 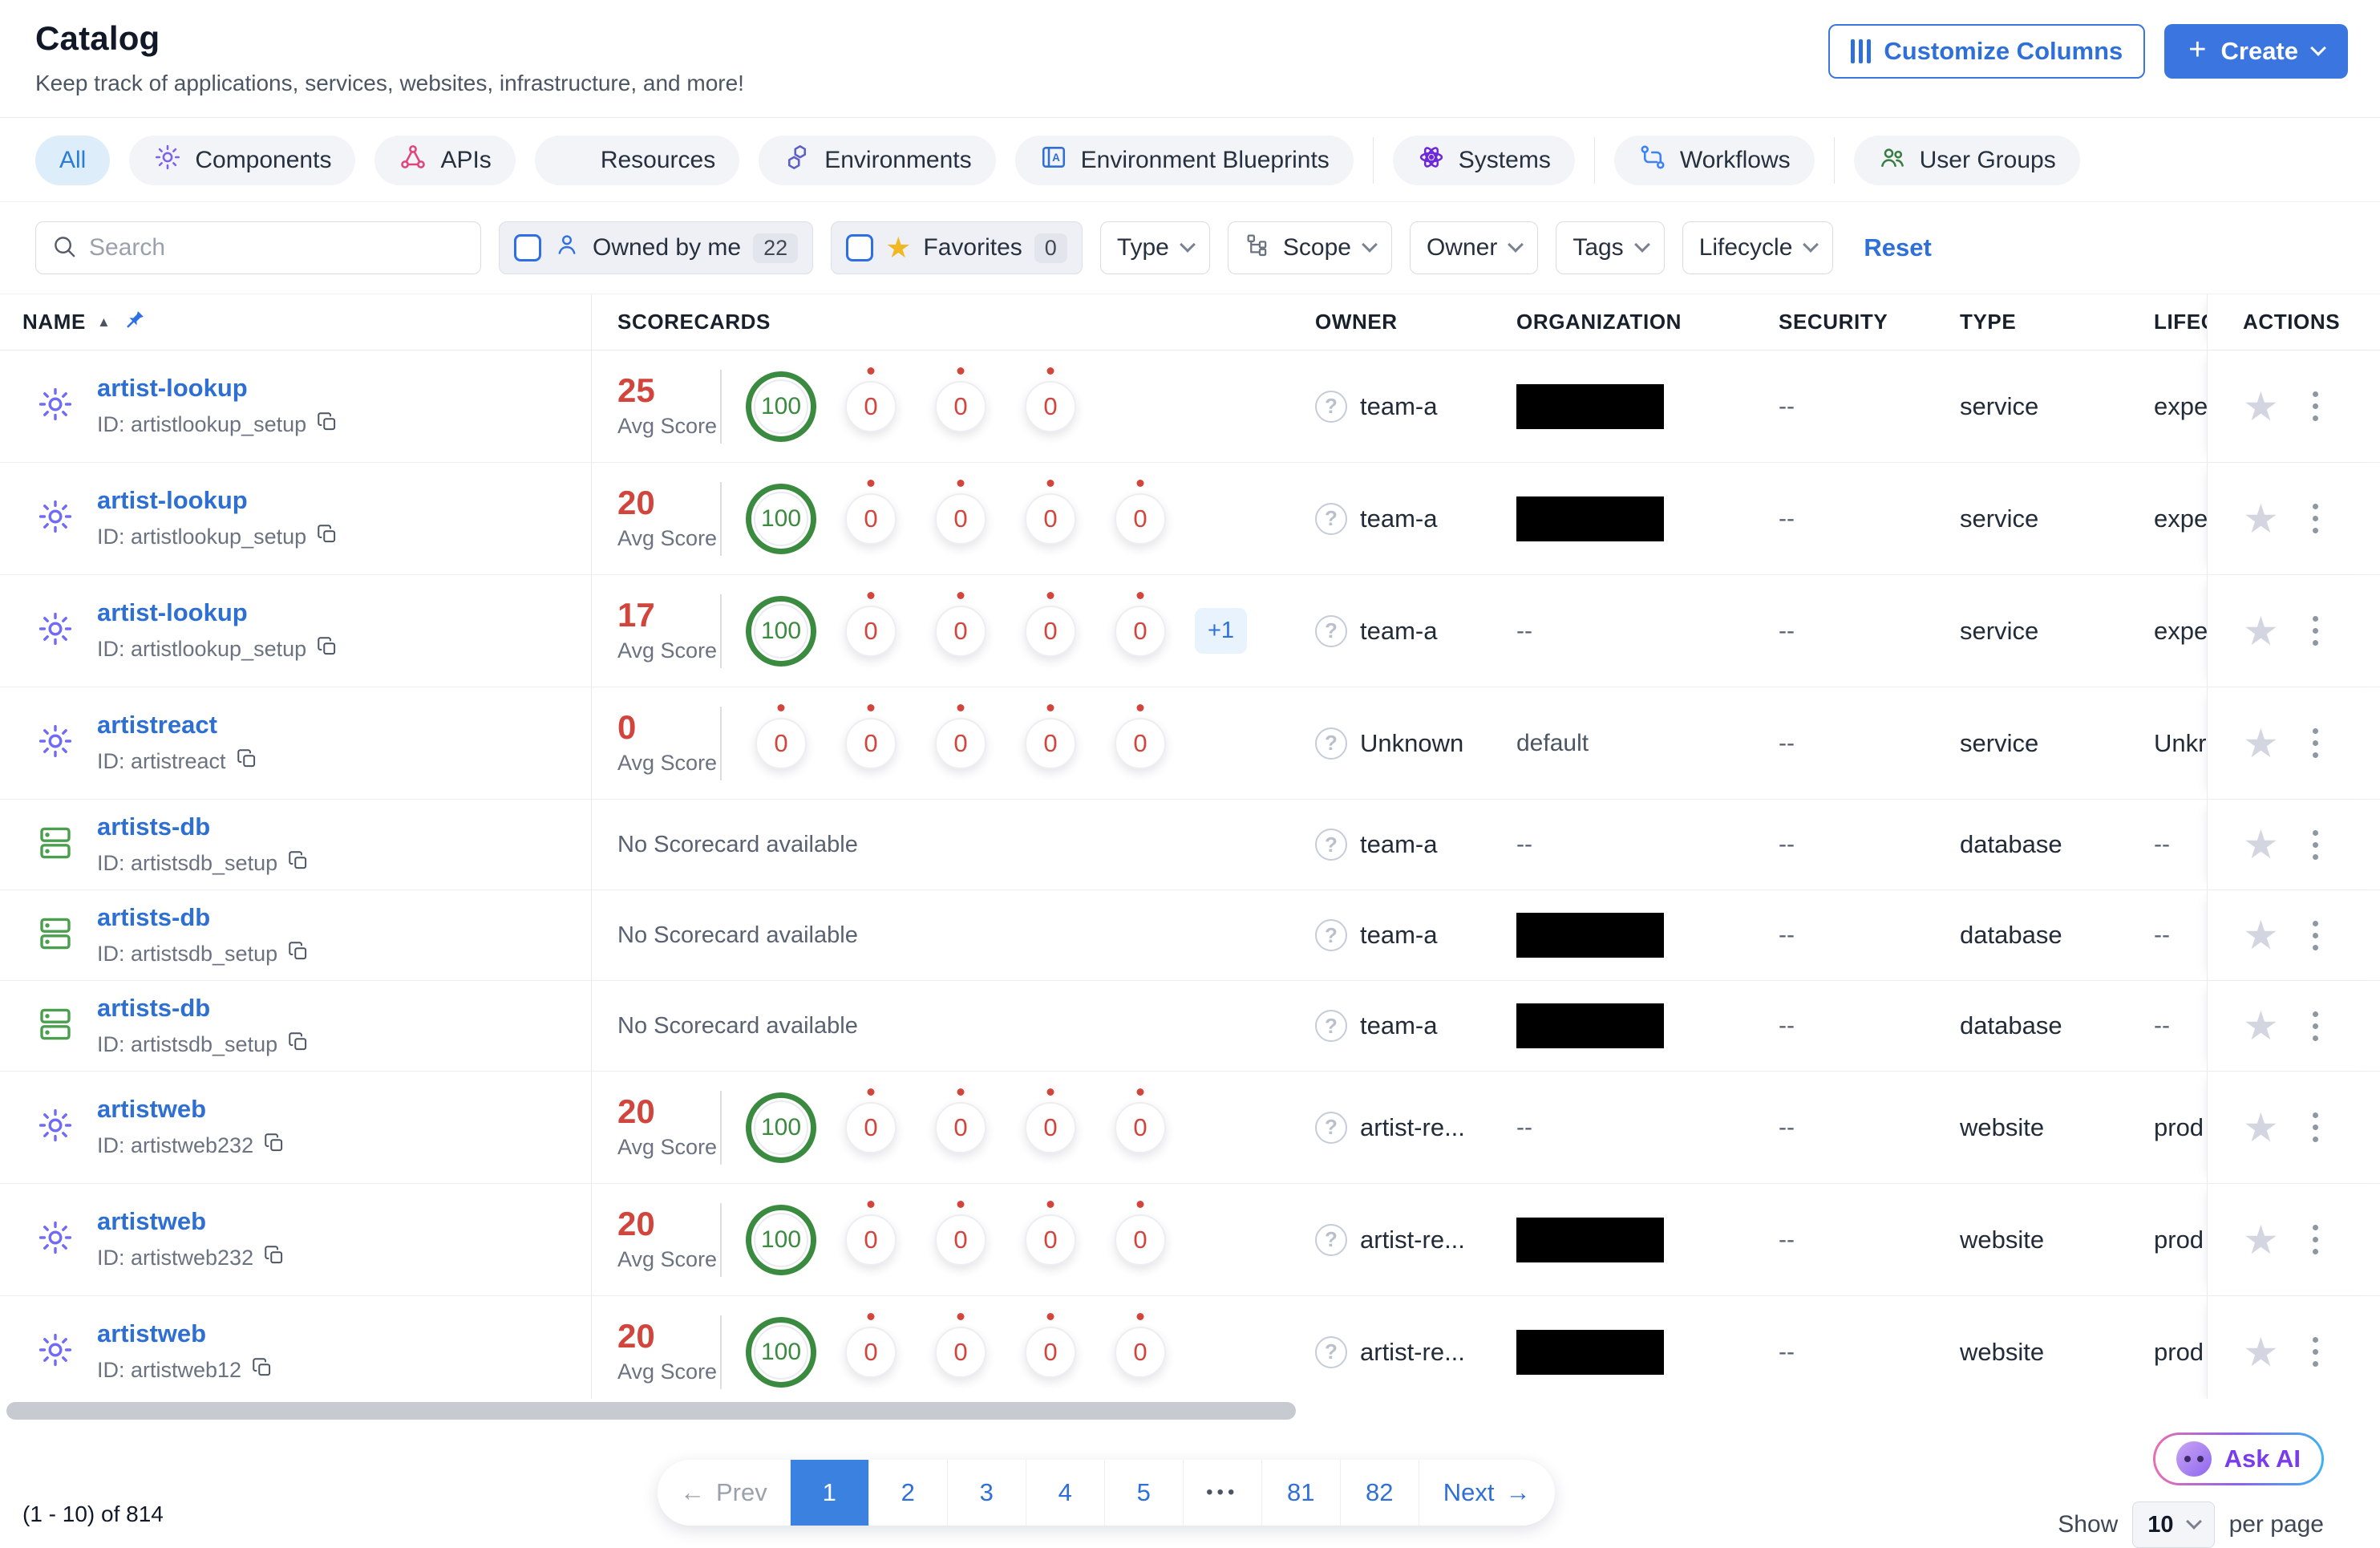 I want to click on pagination-page-3: 3, so click(x=987, y=1493).